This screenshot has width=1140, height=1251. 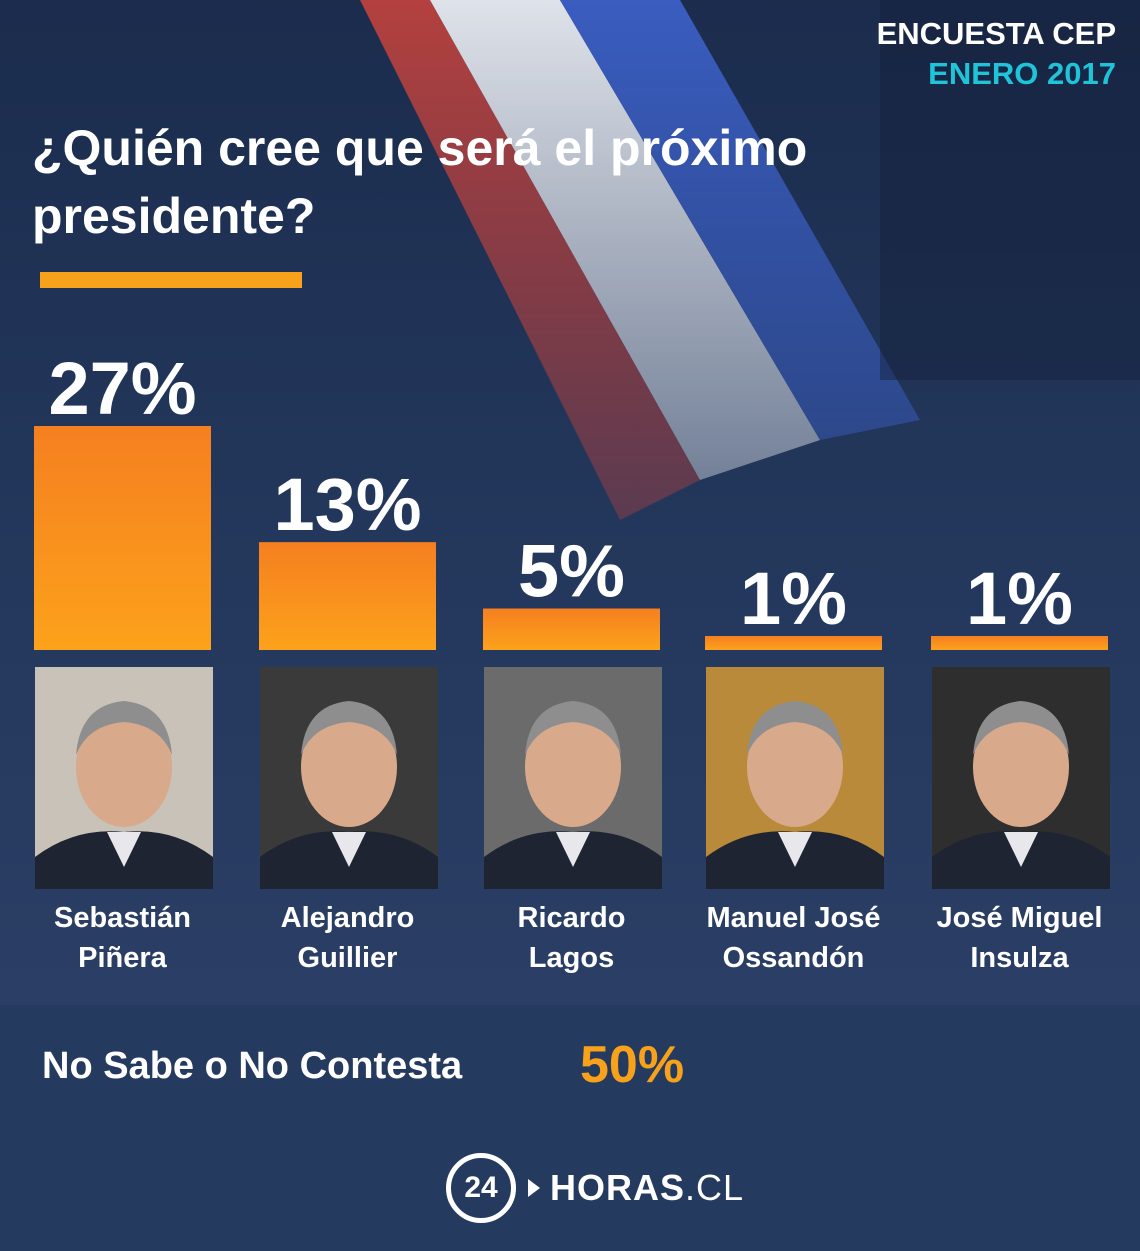 I want to click on data-label: 13%, so click(x=347, y=504).